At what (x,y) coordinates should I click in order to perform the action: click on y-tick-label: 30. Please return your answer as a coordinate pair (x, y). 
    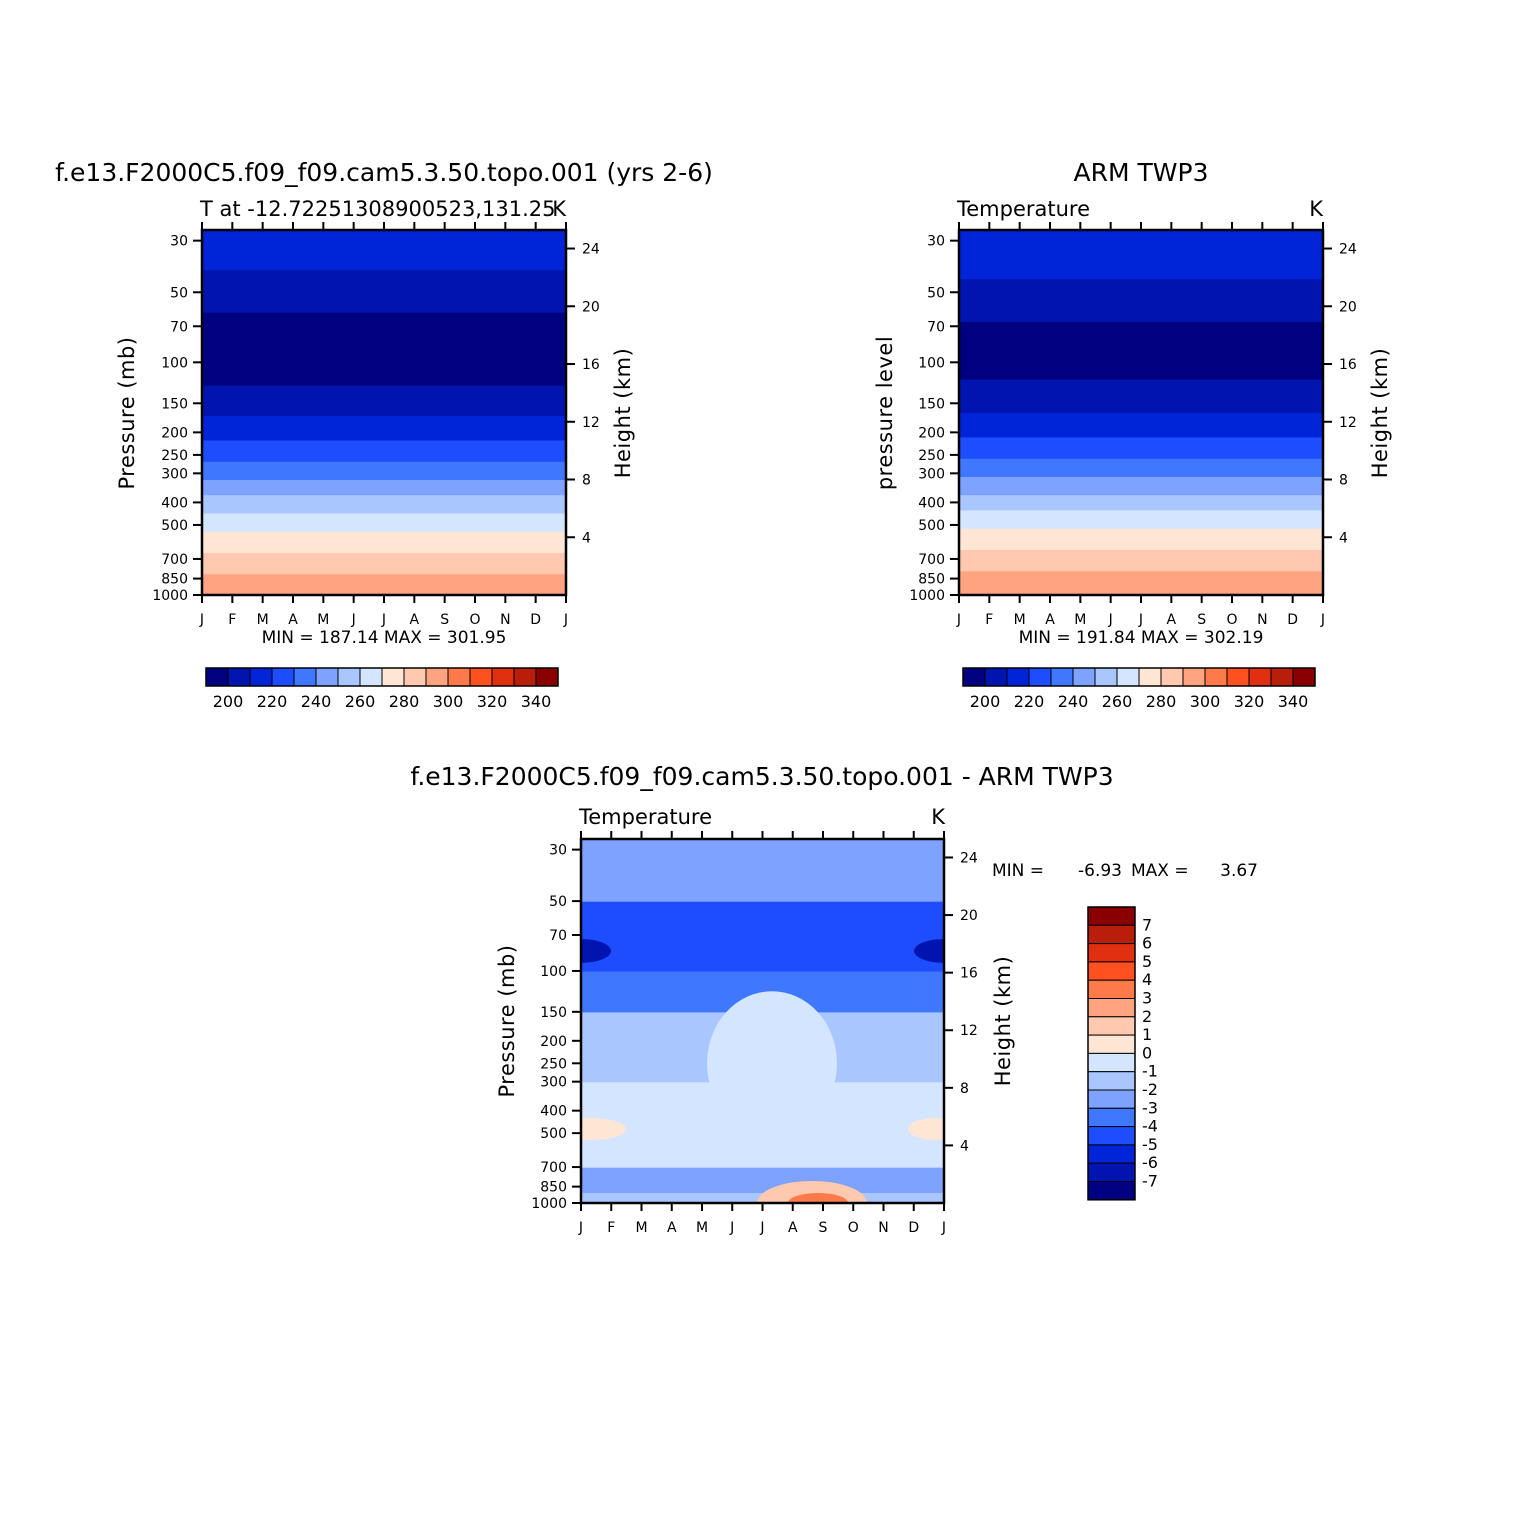
    Looking at the image, I should click on (558, 851).